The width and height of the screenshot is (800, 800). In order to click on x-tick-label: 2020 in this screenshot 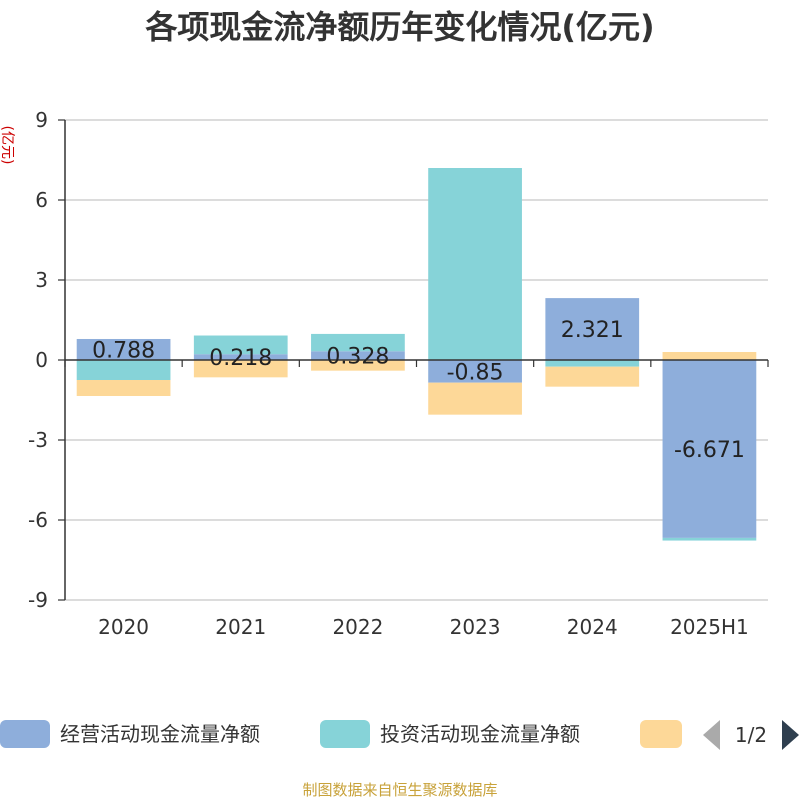, I will do `click(123, 627)`.